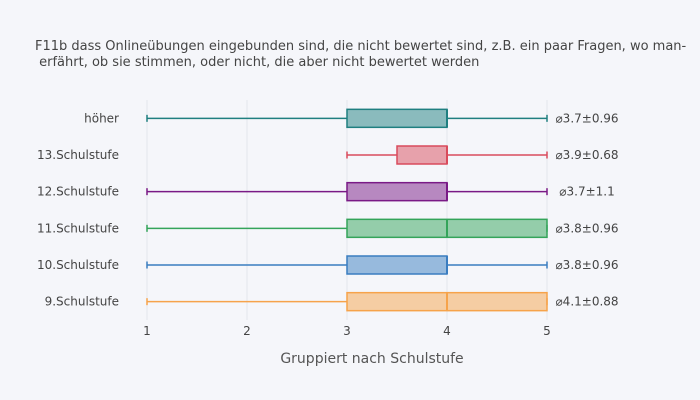  I want to click on box-13.Schulstufe, so click(447, 155).